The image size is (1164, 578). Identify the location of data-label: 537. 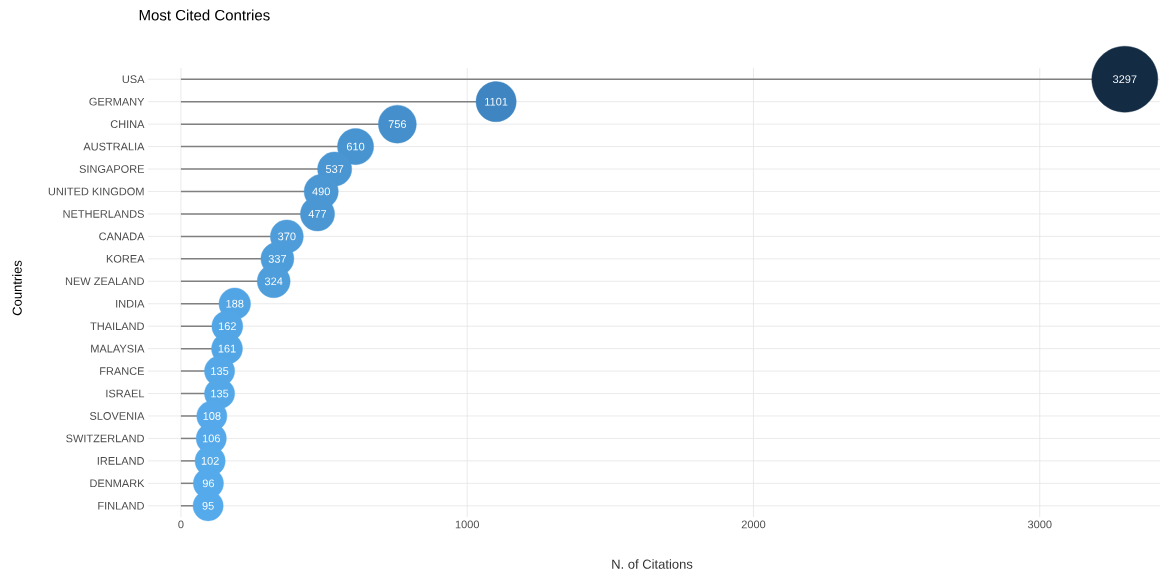
(334, 169).